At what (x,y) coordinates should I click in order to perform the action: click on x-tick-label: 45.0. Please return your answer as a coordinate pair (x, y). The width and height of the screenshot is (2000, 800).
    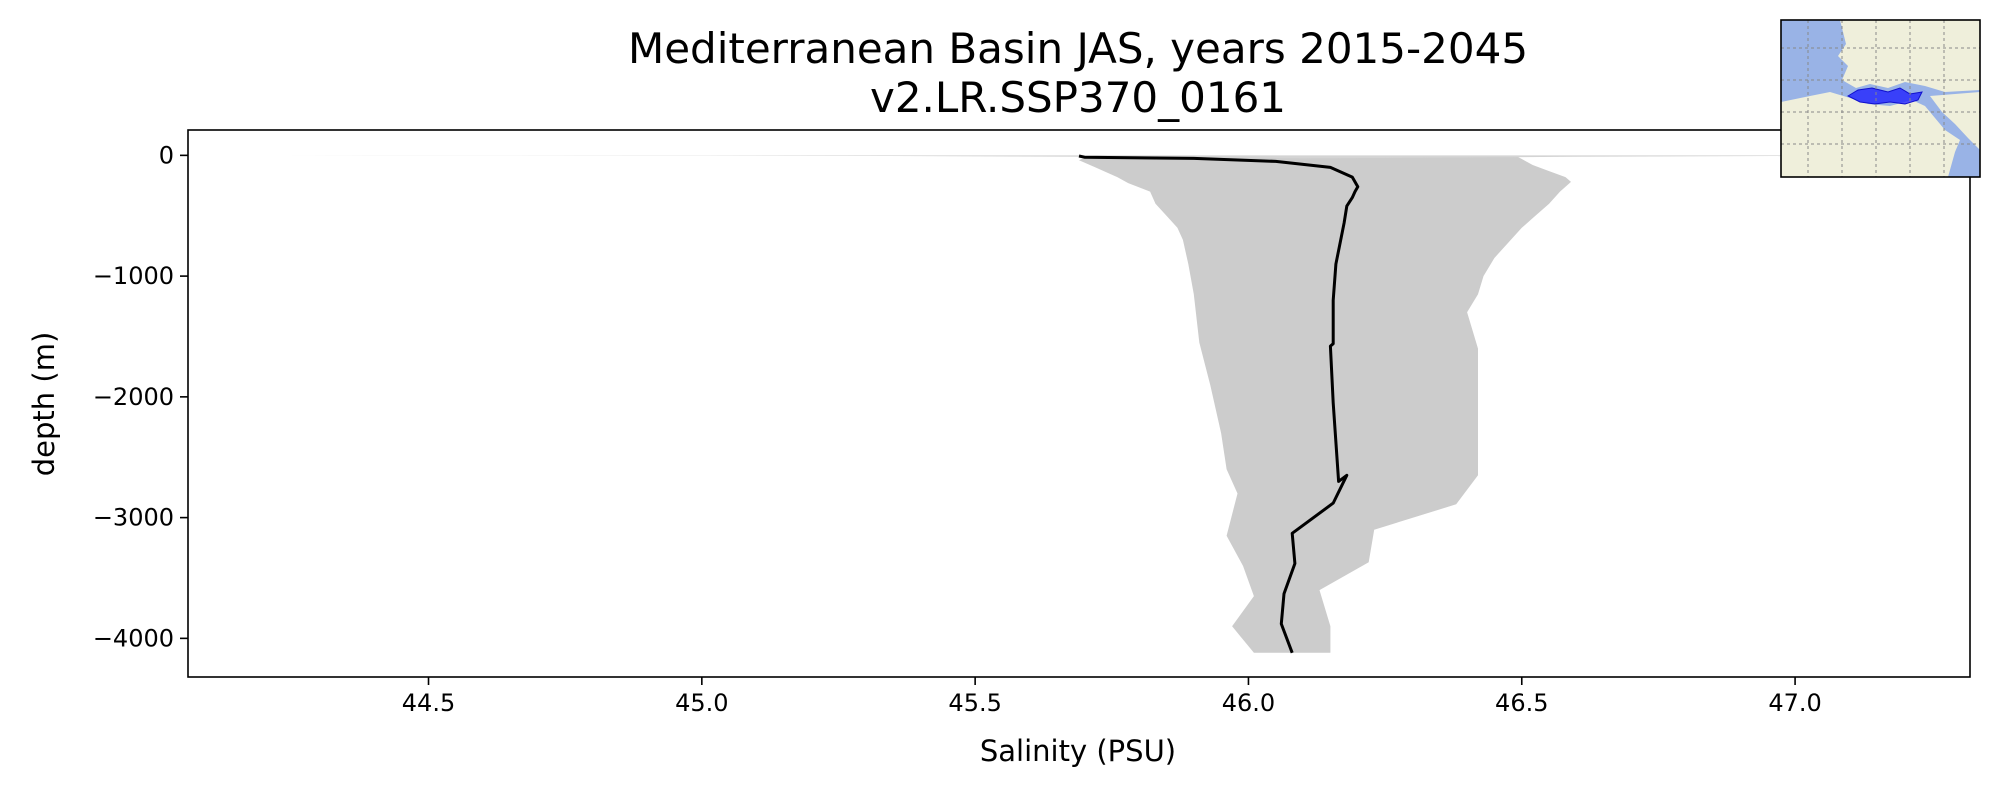
    Looking at the image, I should click on (701, 703).